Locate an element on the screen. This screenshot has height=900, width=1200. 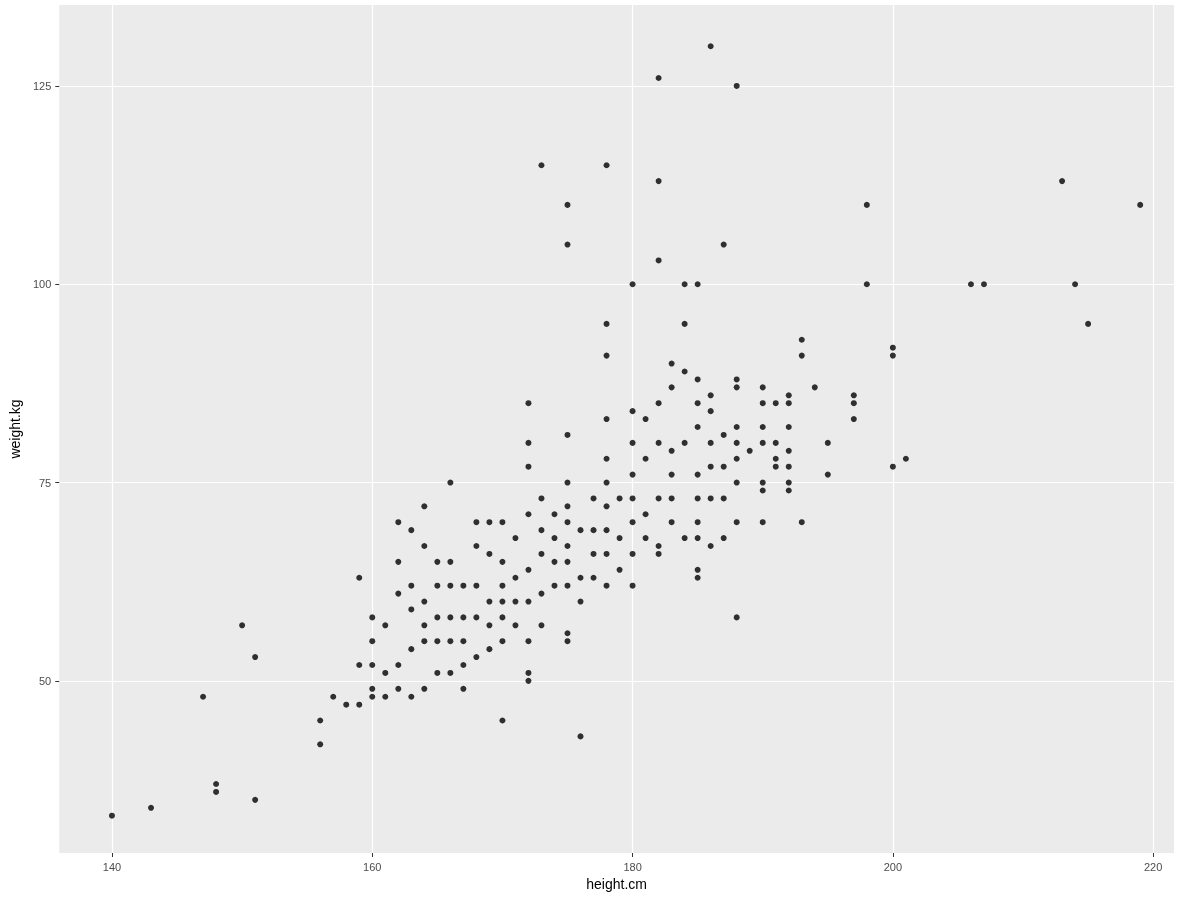
y-tick-label: 125 is located at coordinates (42, 85).